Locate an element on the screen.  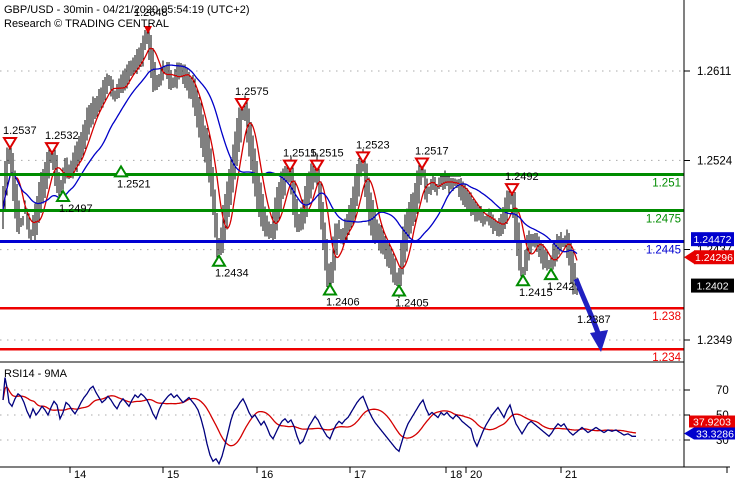
resistance-label: 1.2648 is located at coordinates (151, 13).